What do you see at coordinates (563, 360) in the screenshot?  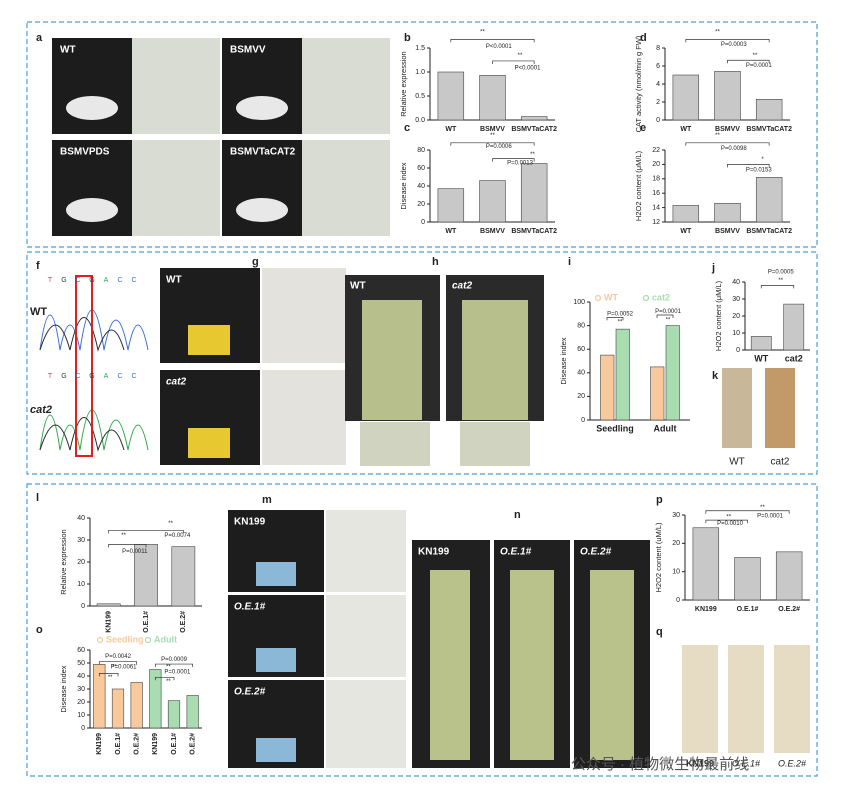 I see `y-axis-label: Disease index` at bounding box center [563, 360].